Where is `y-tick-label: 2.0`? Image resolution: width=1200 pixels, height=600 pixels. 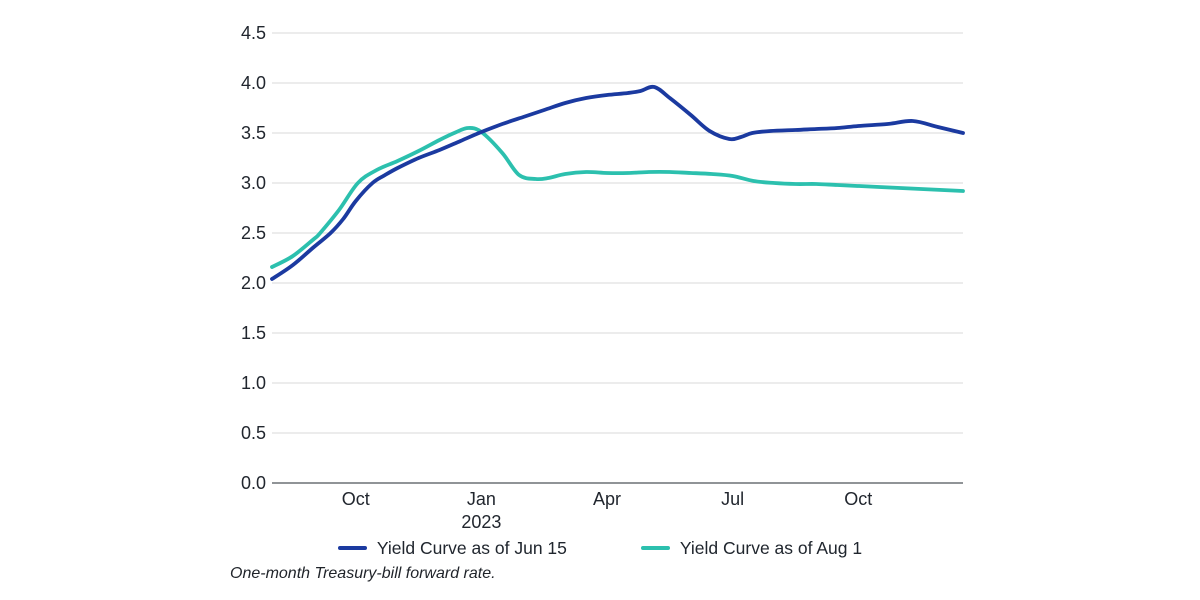
y-tick-label: 2.0 is located at coordinates (253, 283).